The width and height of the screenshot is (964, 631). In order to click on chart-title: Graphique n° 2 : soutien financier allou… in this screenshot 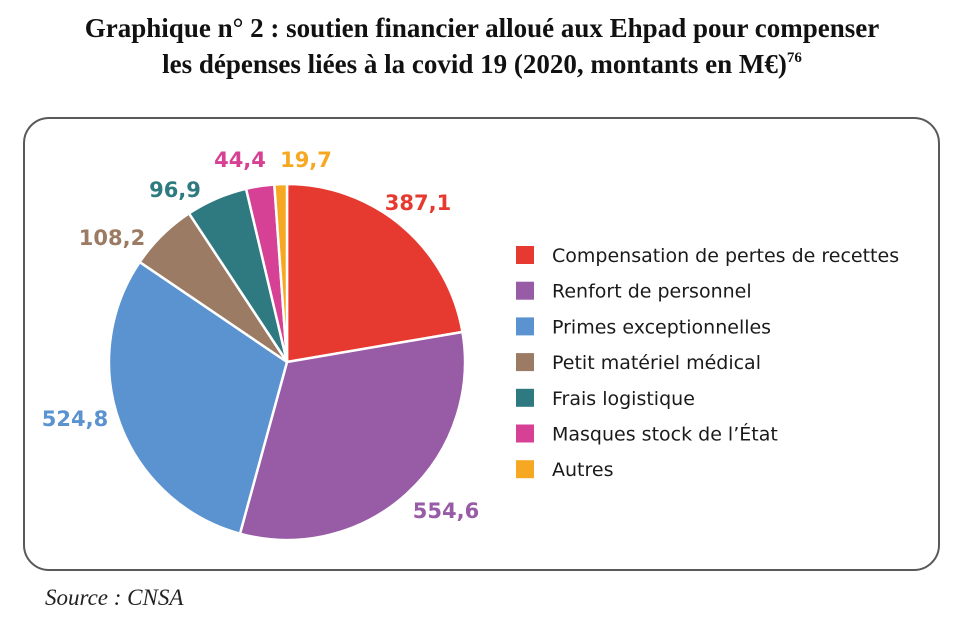, I will do `click(482, 46)`.